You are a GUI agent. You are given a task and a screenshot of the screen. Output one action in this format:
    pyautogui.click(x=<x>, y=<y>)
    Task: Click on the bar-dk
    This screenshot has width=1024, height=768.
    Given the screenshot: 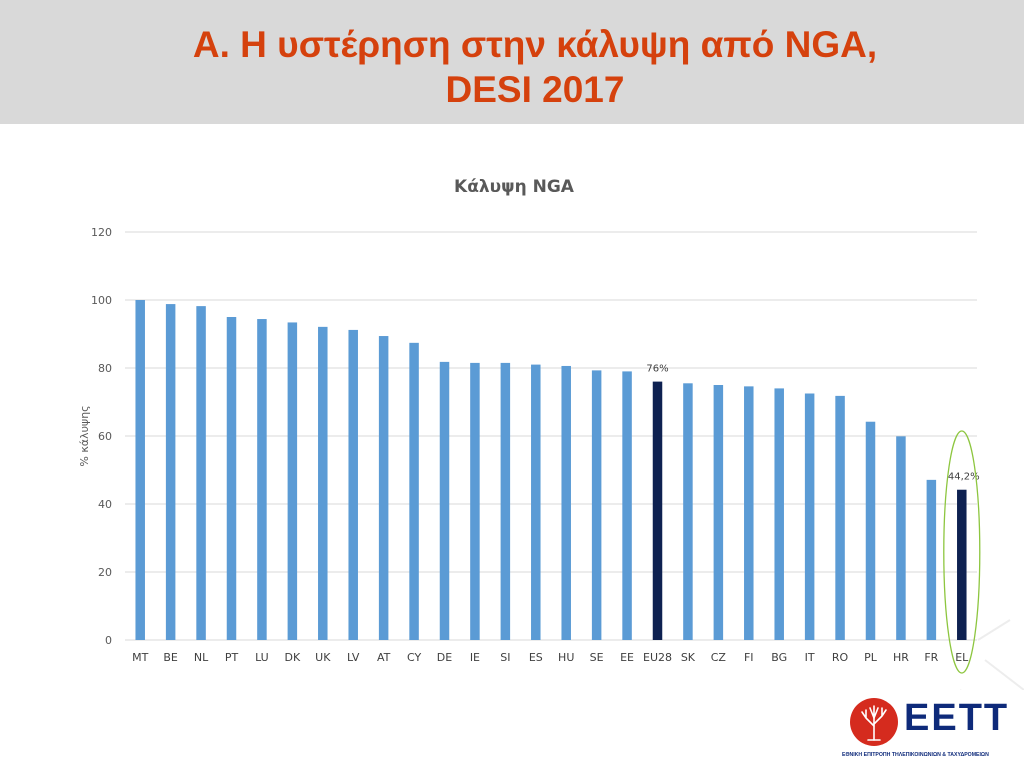 What is the action you would take?
    pyautogui.click(x=292, y=481)
    